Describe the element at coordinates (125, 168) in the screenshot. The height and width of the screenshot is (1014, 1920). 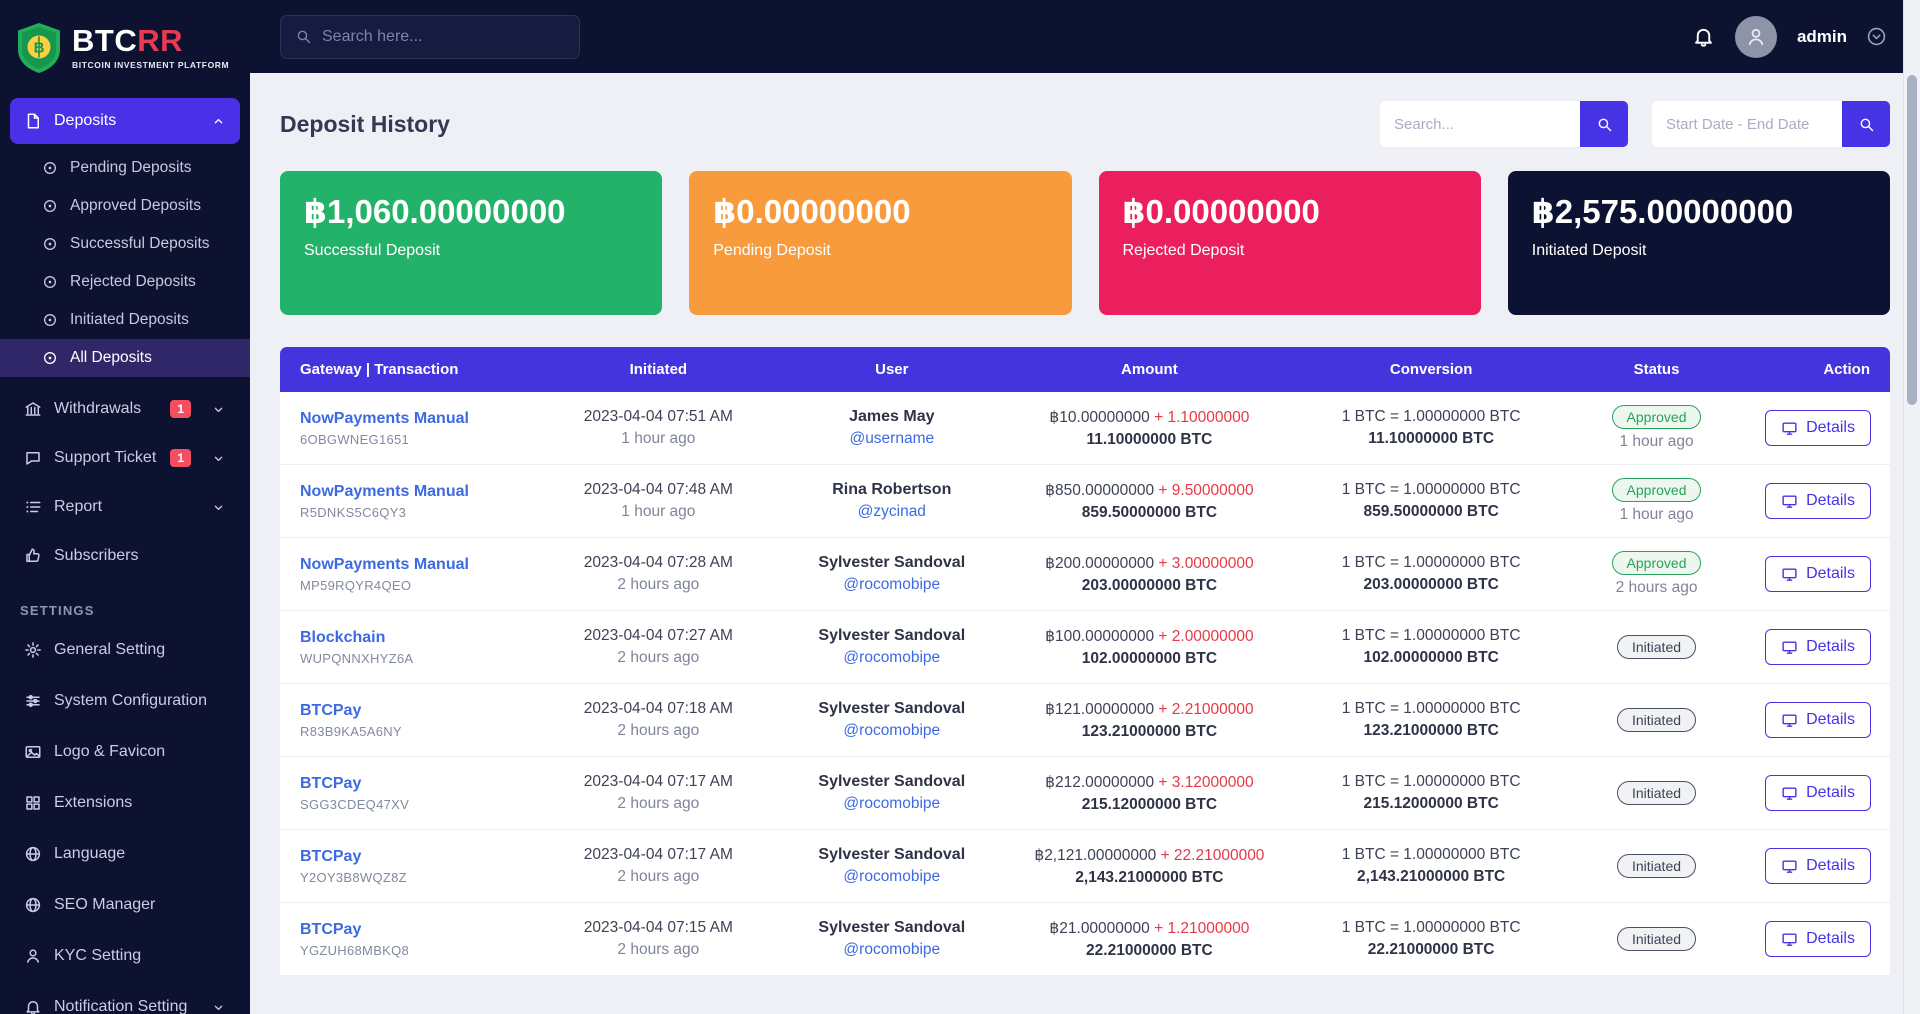
I see `sidebar-item-pending-deposits: Pending Deposits` at that location.